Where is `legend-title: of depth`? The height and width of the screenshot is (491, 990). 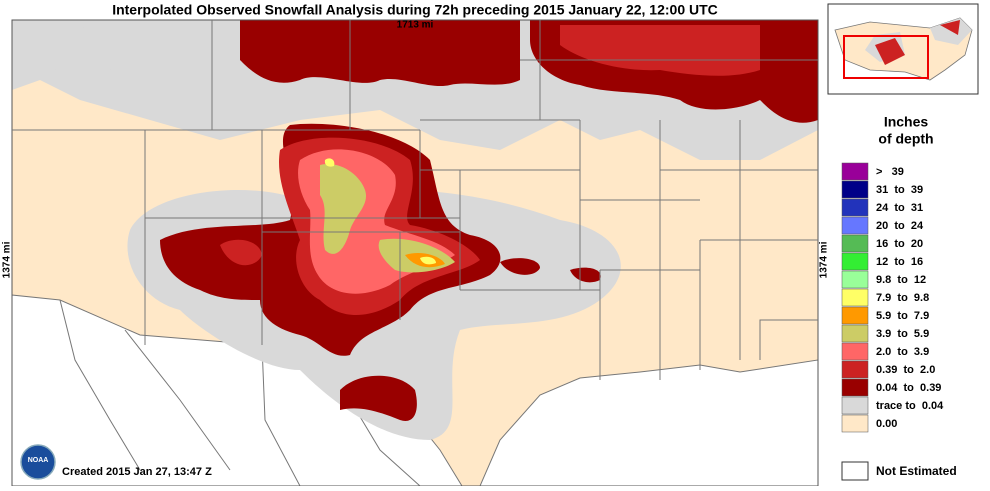 legend-title: of depth is located at coordinates (905, 139).